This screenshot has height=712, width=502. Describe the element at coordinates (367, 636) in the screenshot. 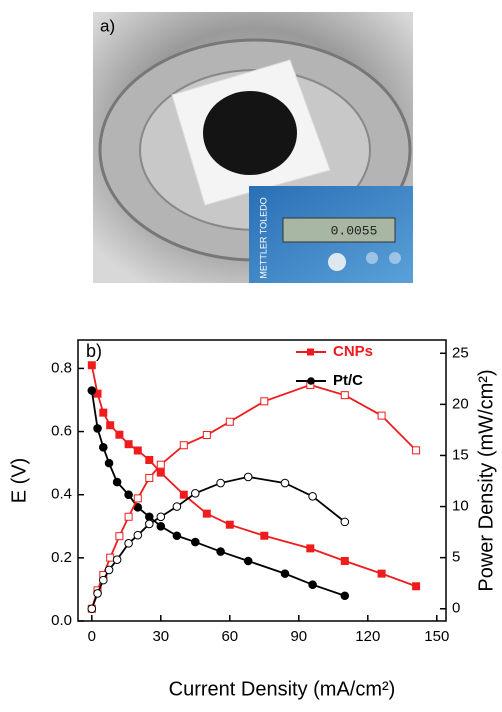

I see `x-tick-label: 120` at that location.